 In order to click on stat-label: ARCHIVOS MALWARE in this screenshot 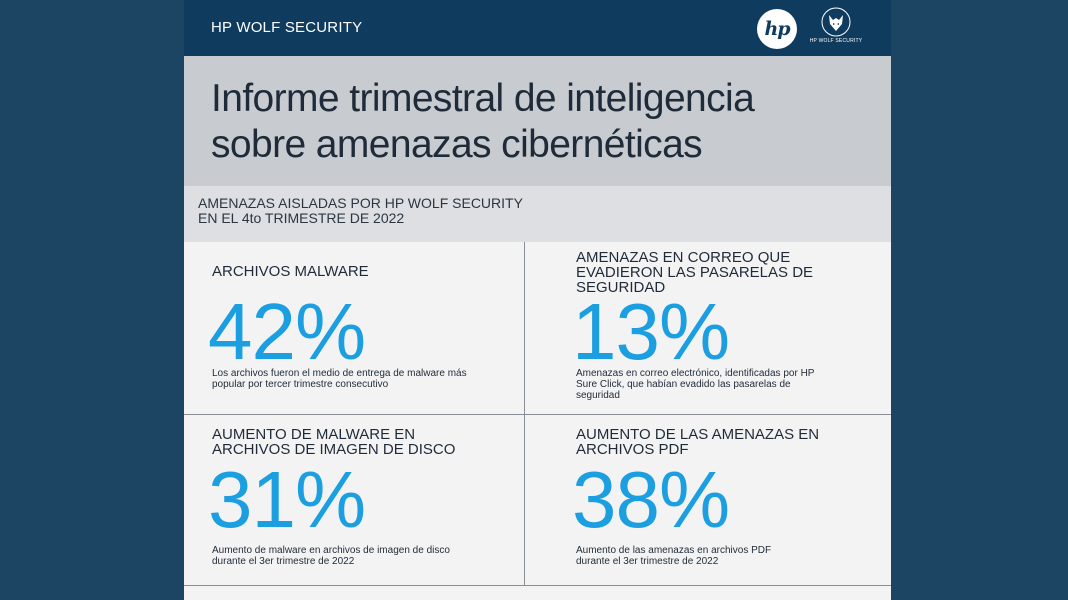, I will do `click(290, 271)`.